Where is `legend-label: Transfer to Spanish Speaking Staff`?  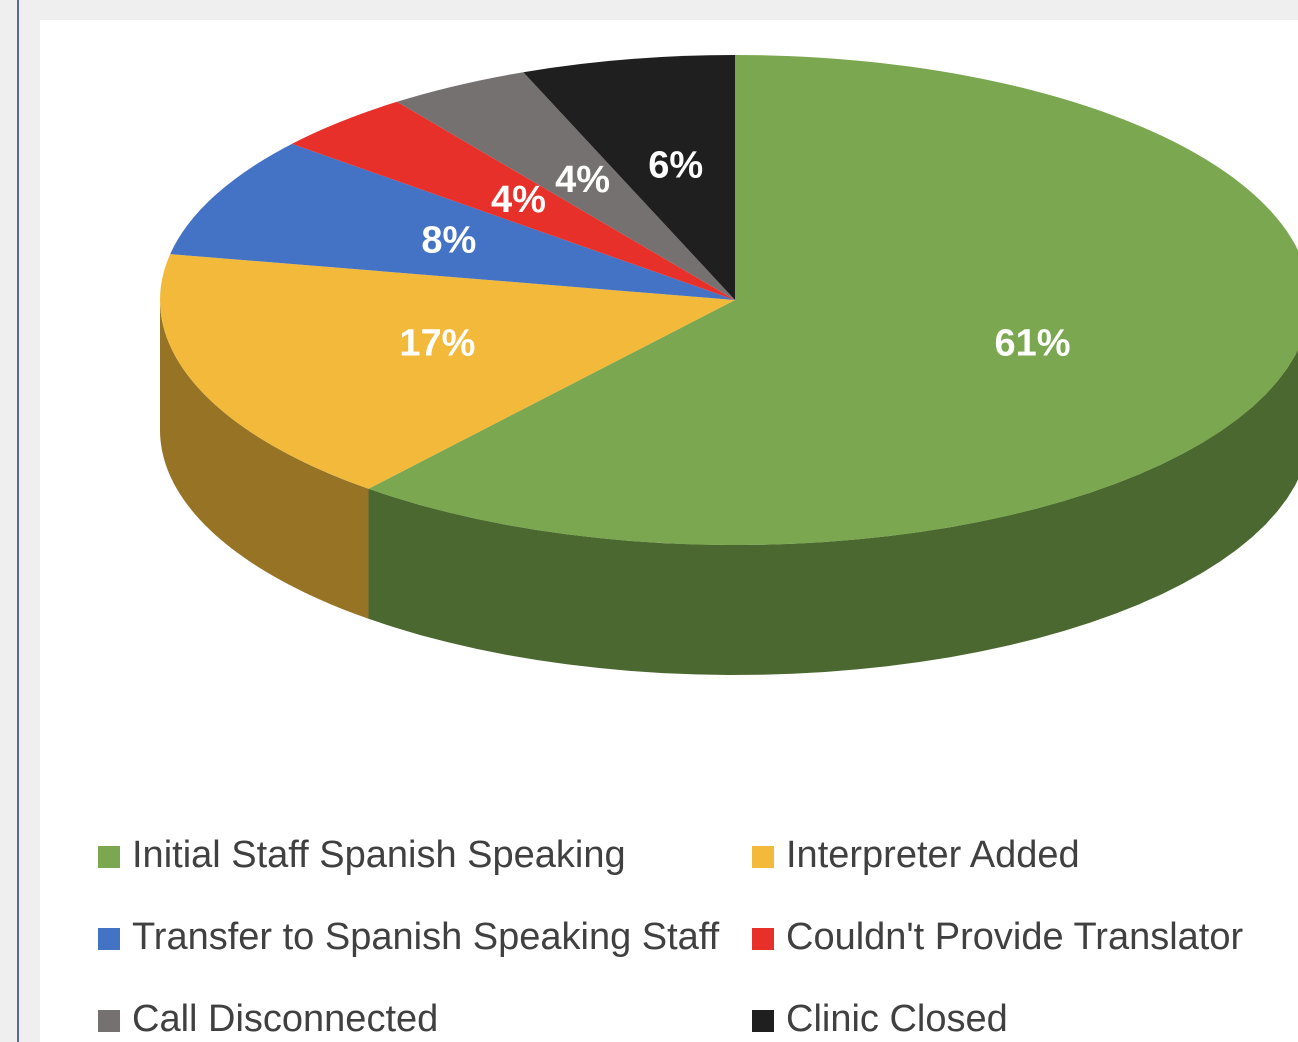 legend-label: Transfer to Spanish Speaking Staff is located at coordinates (426, 937).